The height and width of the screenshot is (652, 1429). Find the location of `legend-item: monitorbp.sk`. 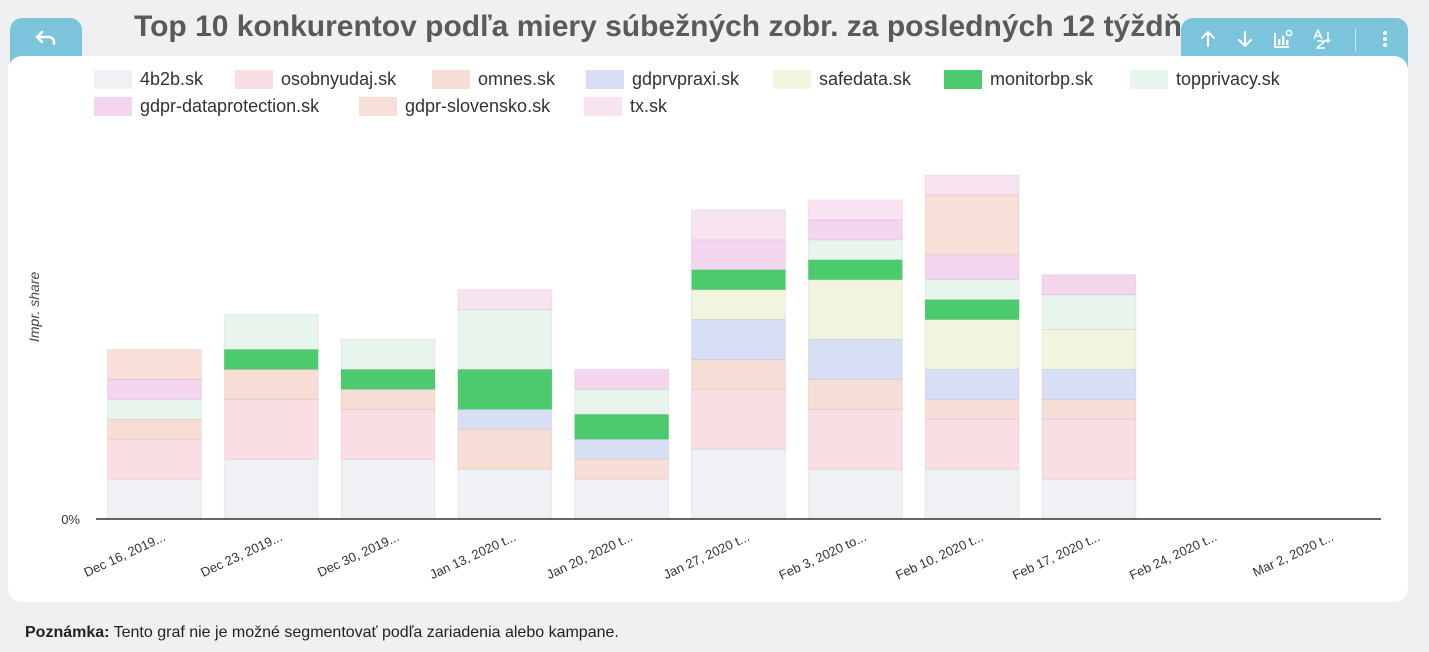

legend-item: monitorbp.sk is located at coordinates (1018, 79).